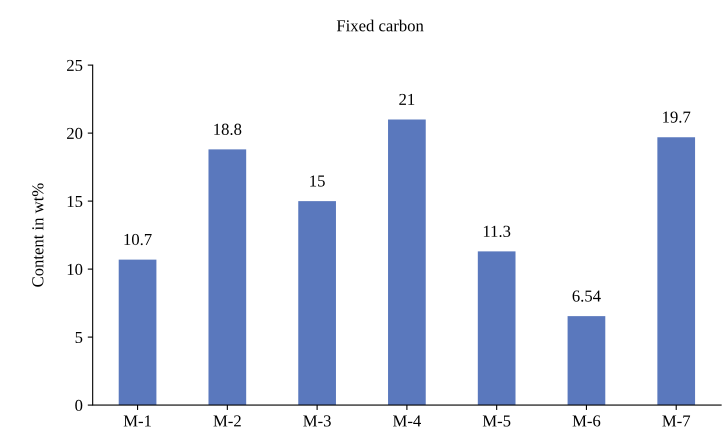  Describe the element at coordinates (79, 338) in the screenshot. I see `y-tick-label: 5` at that location.